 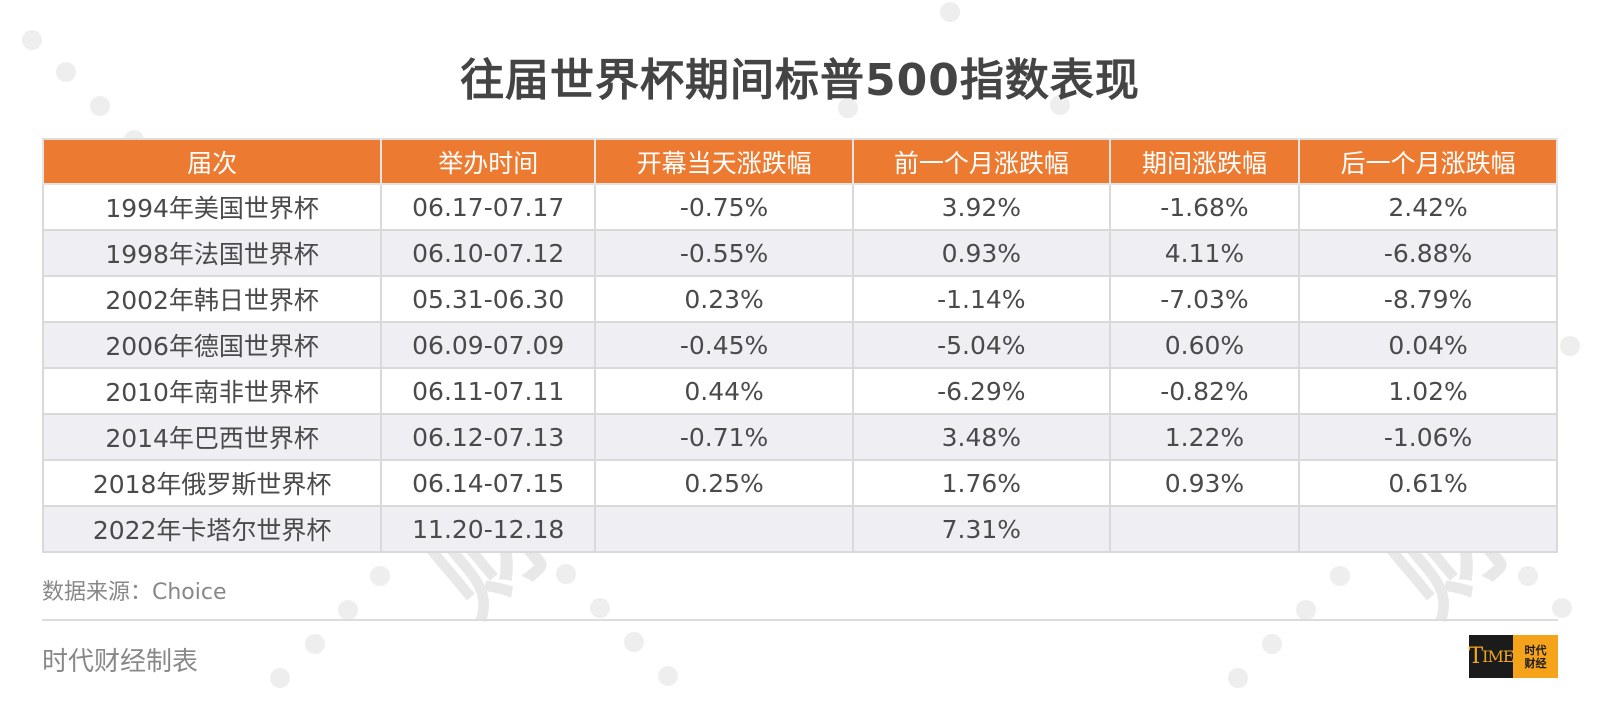 What do you see at coordinates (981, 299) in the screenshot?
I see `cell-prior-month-change: -1.14%` at bounding box center [981, 299].